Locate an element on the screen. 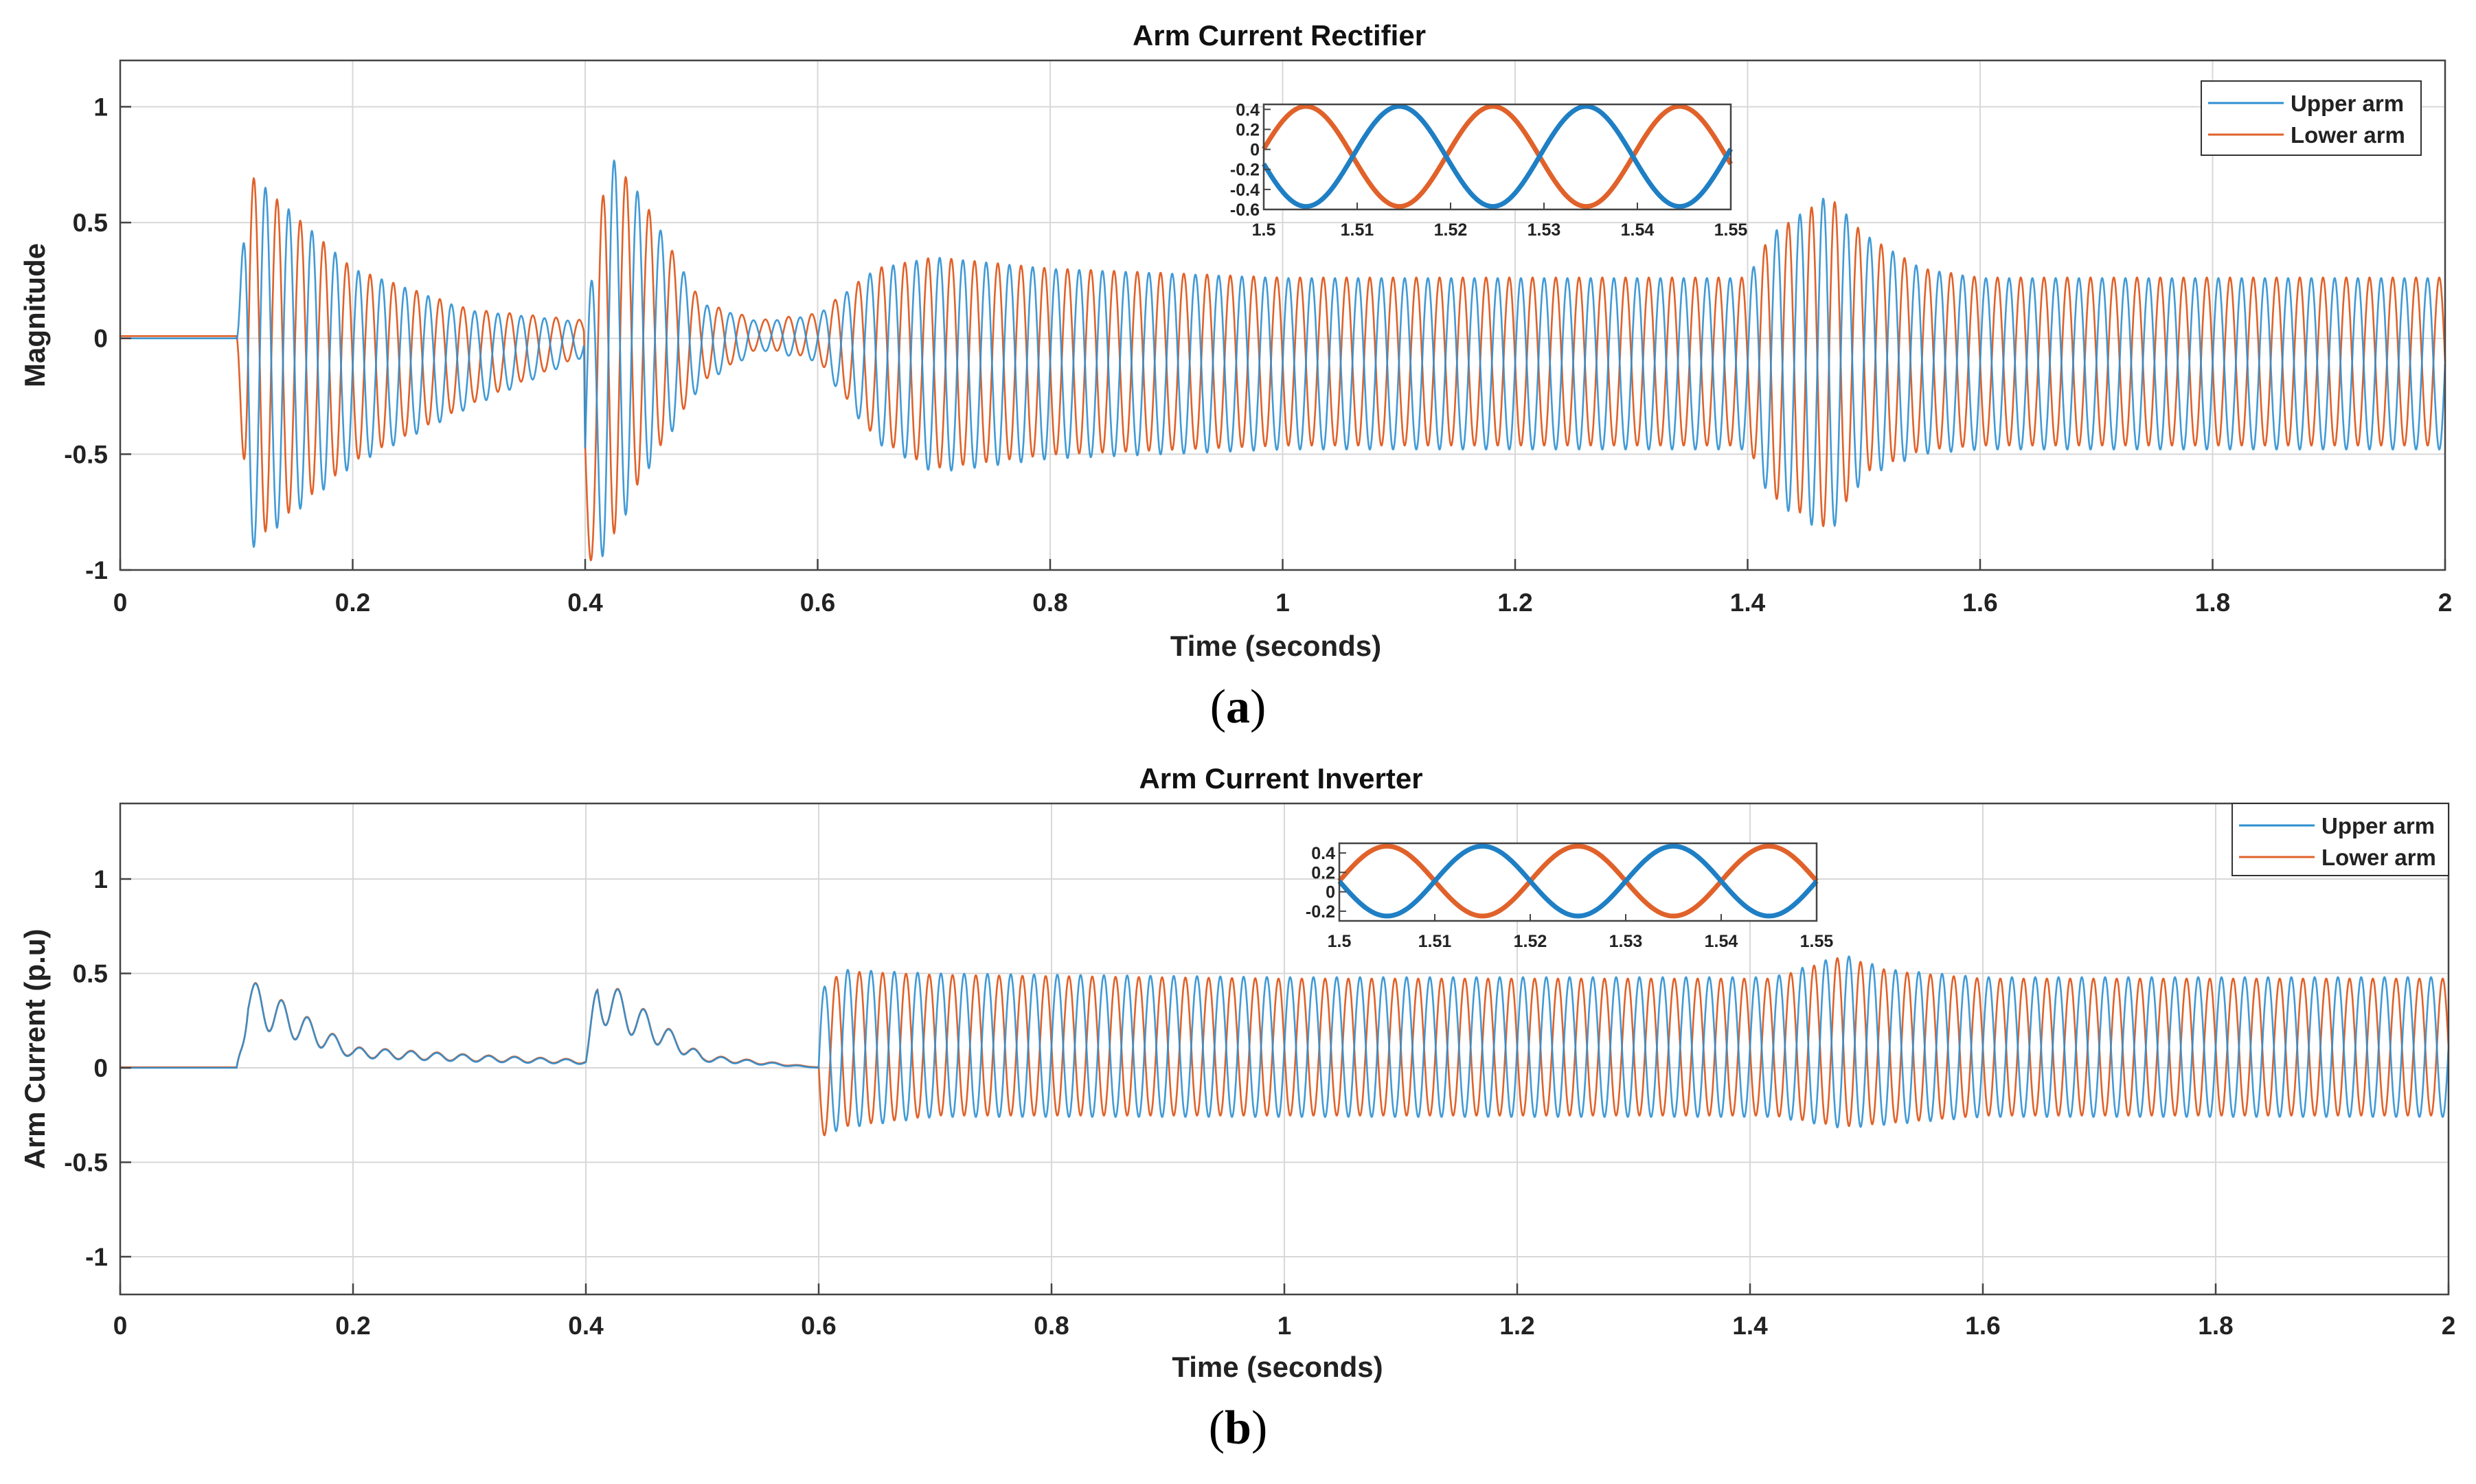 Image resolution: width=2476 pixels, height=1484 pixels. inset-area is located at coordinates (1578, 882).